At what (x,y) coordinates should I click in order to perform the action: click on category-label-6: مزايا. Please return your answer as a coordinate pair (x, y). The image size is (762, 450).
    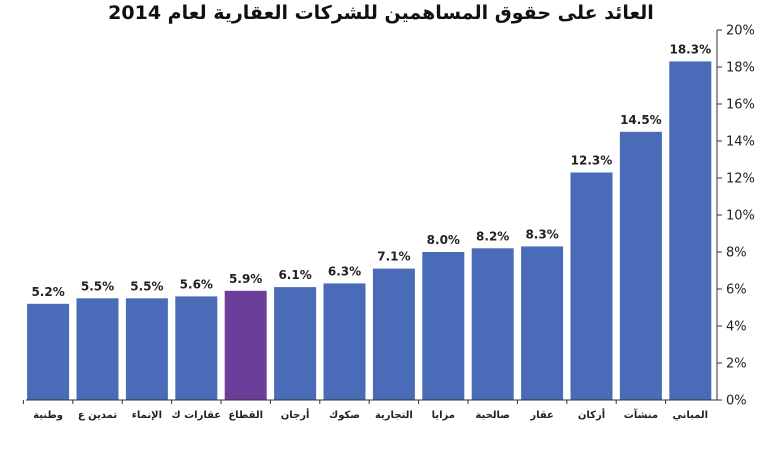
    Looking at the image, I should click on (443, 415).